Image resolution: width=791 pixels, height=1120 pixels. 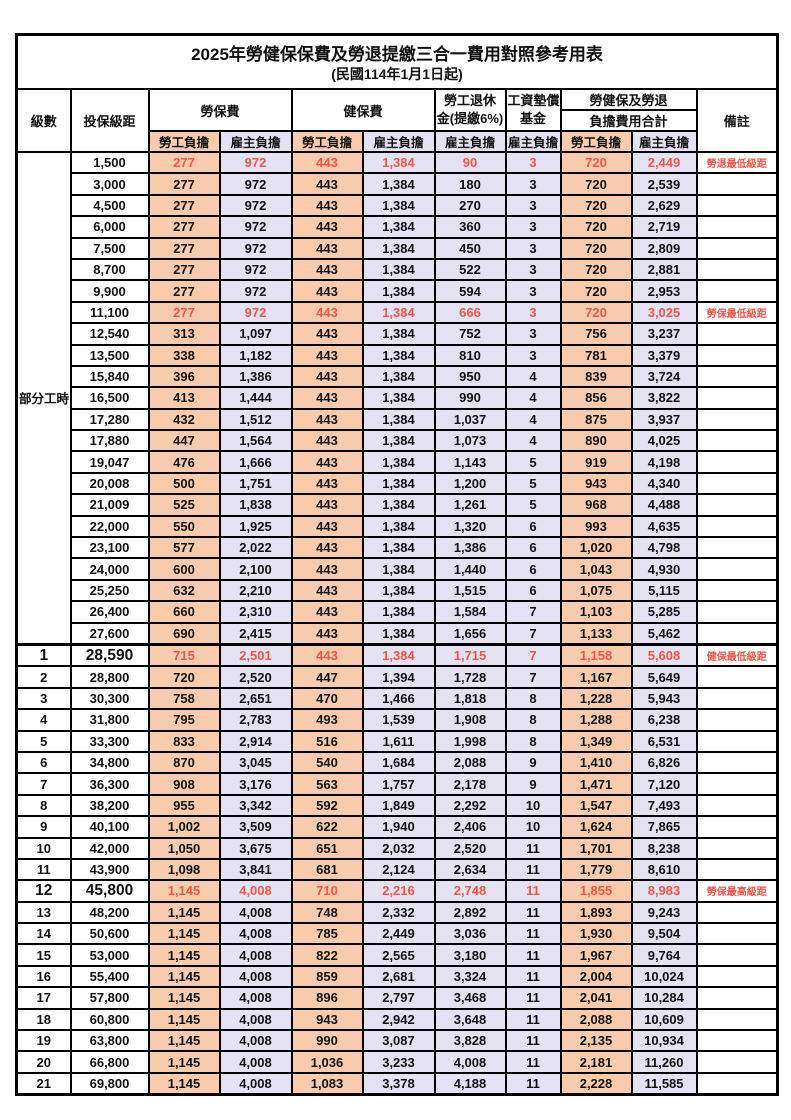 What do you see at coordinates (628, 99) in the screenshot?
I see `col-header-total-line1: 勞健保及勞退` at bounding box center [628, 99].